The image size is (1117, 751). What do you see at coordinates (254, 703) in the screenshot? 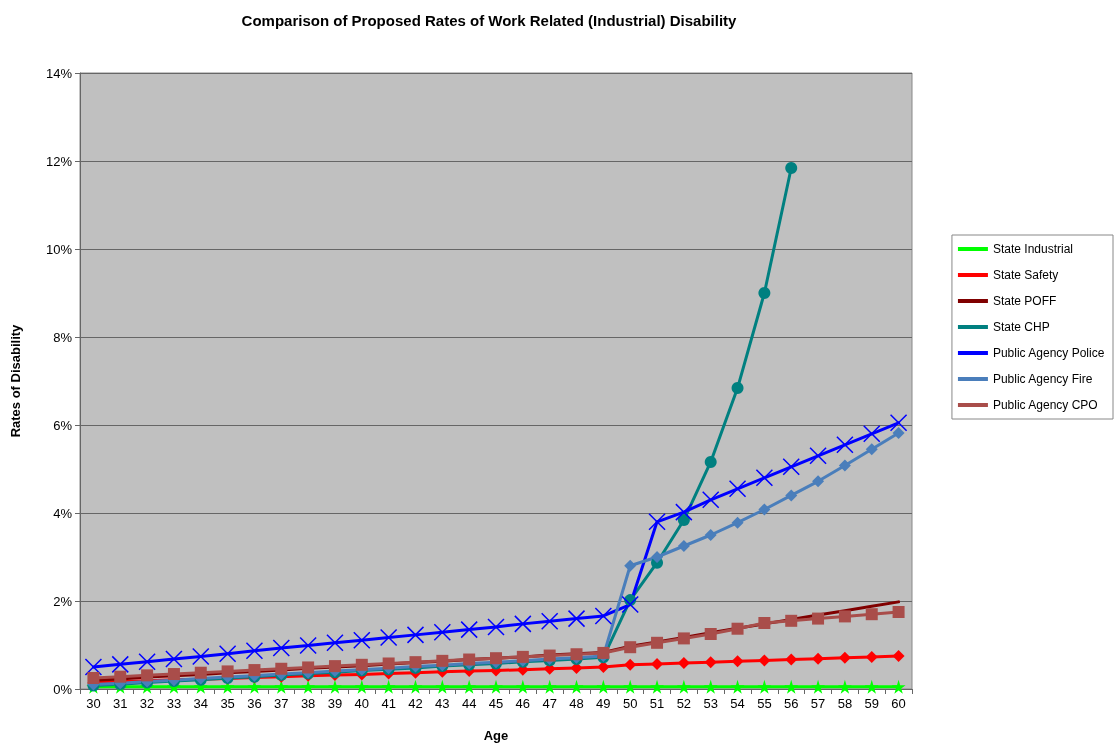
I see `x-tick-label: 36` at bounding box center [254, 703].